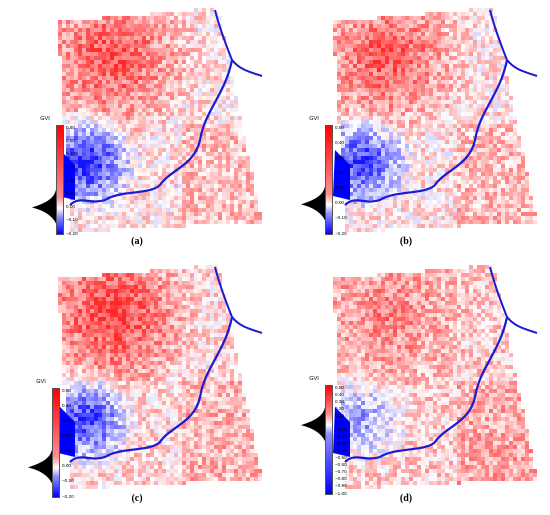  Describe the element at coordinates (406, 498) in the screenshot. I see `caption-d: (d)` at that location.